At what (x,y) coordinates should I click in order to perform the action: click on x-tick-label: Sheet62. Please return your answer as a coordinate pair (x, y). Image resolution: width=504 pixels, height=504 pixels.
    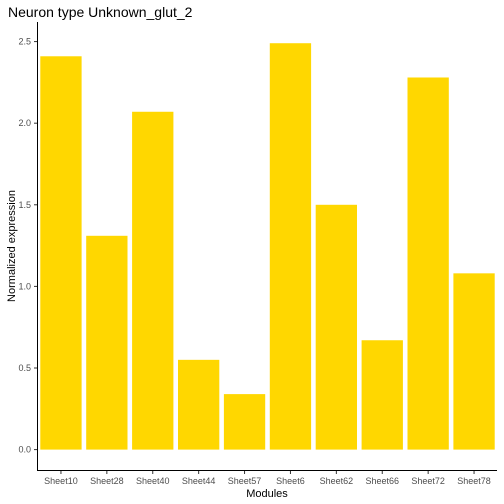
    Looking at the image, I should click on (337, 481).